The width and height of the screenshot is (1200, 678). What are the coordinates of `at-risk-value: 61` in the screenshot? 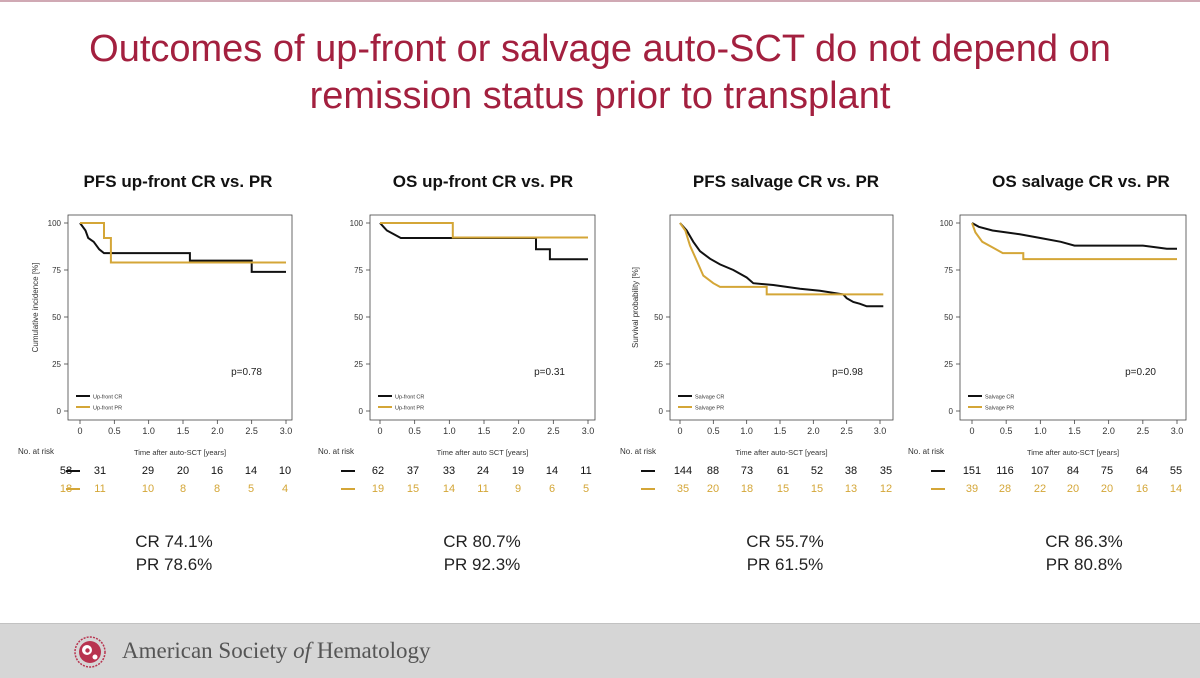 It's located at (783, 471).